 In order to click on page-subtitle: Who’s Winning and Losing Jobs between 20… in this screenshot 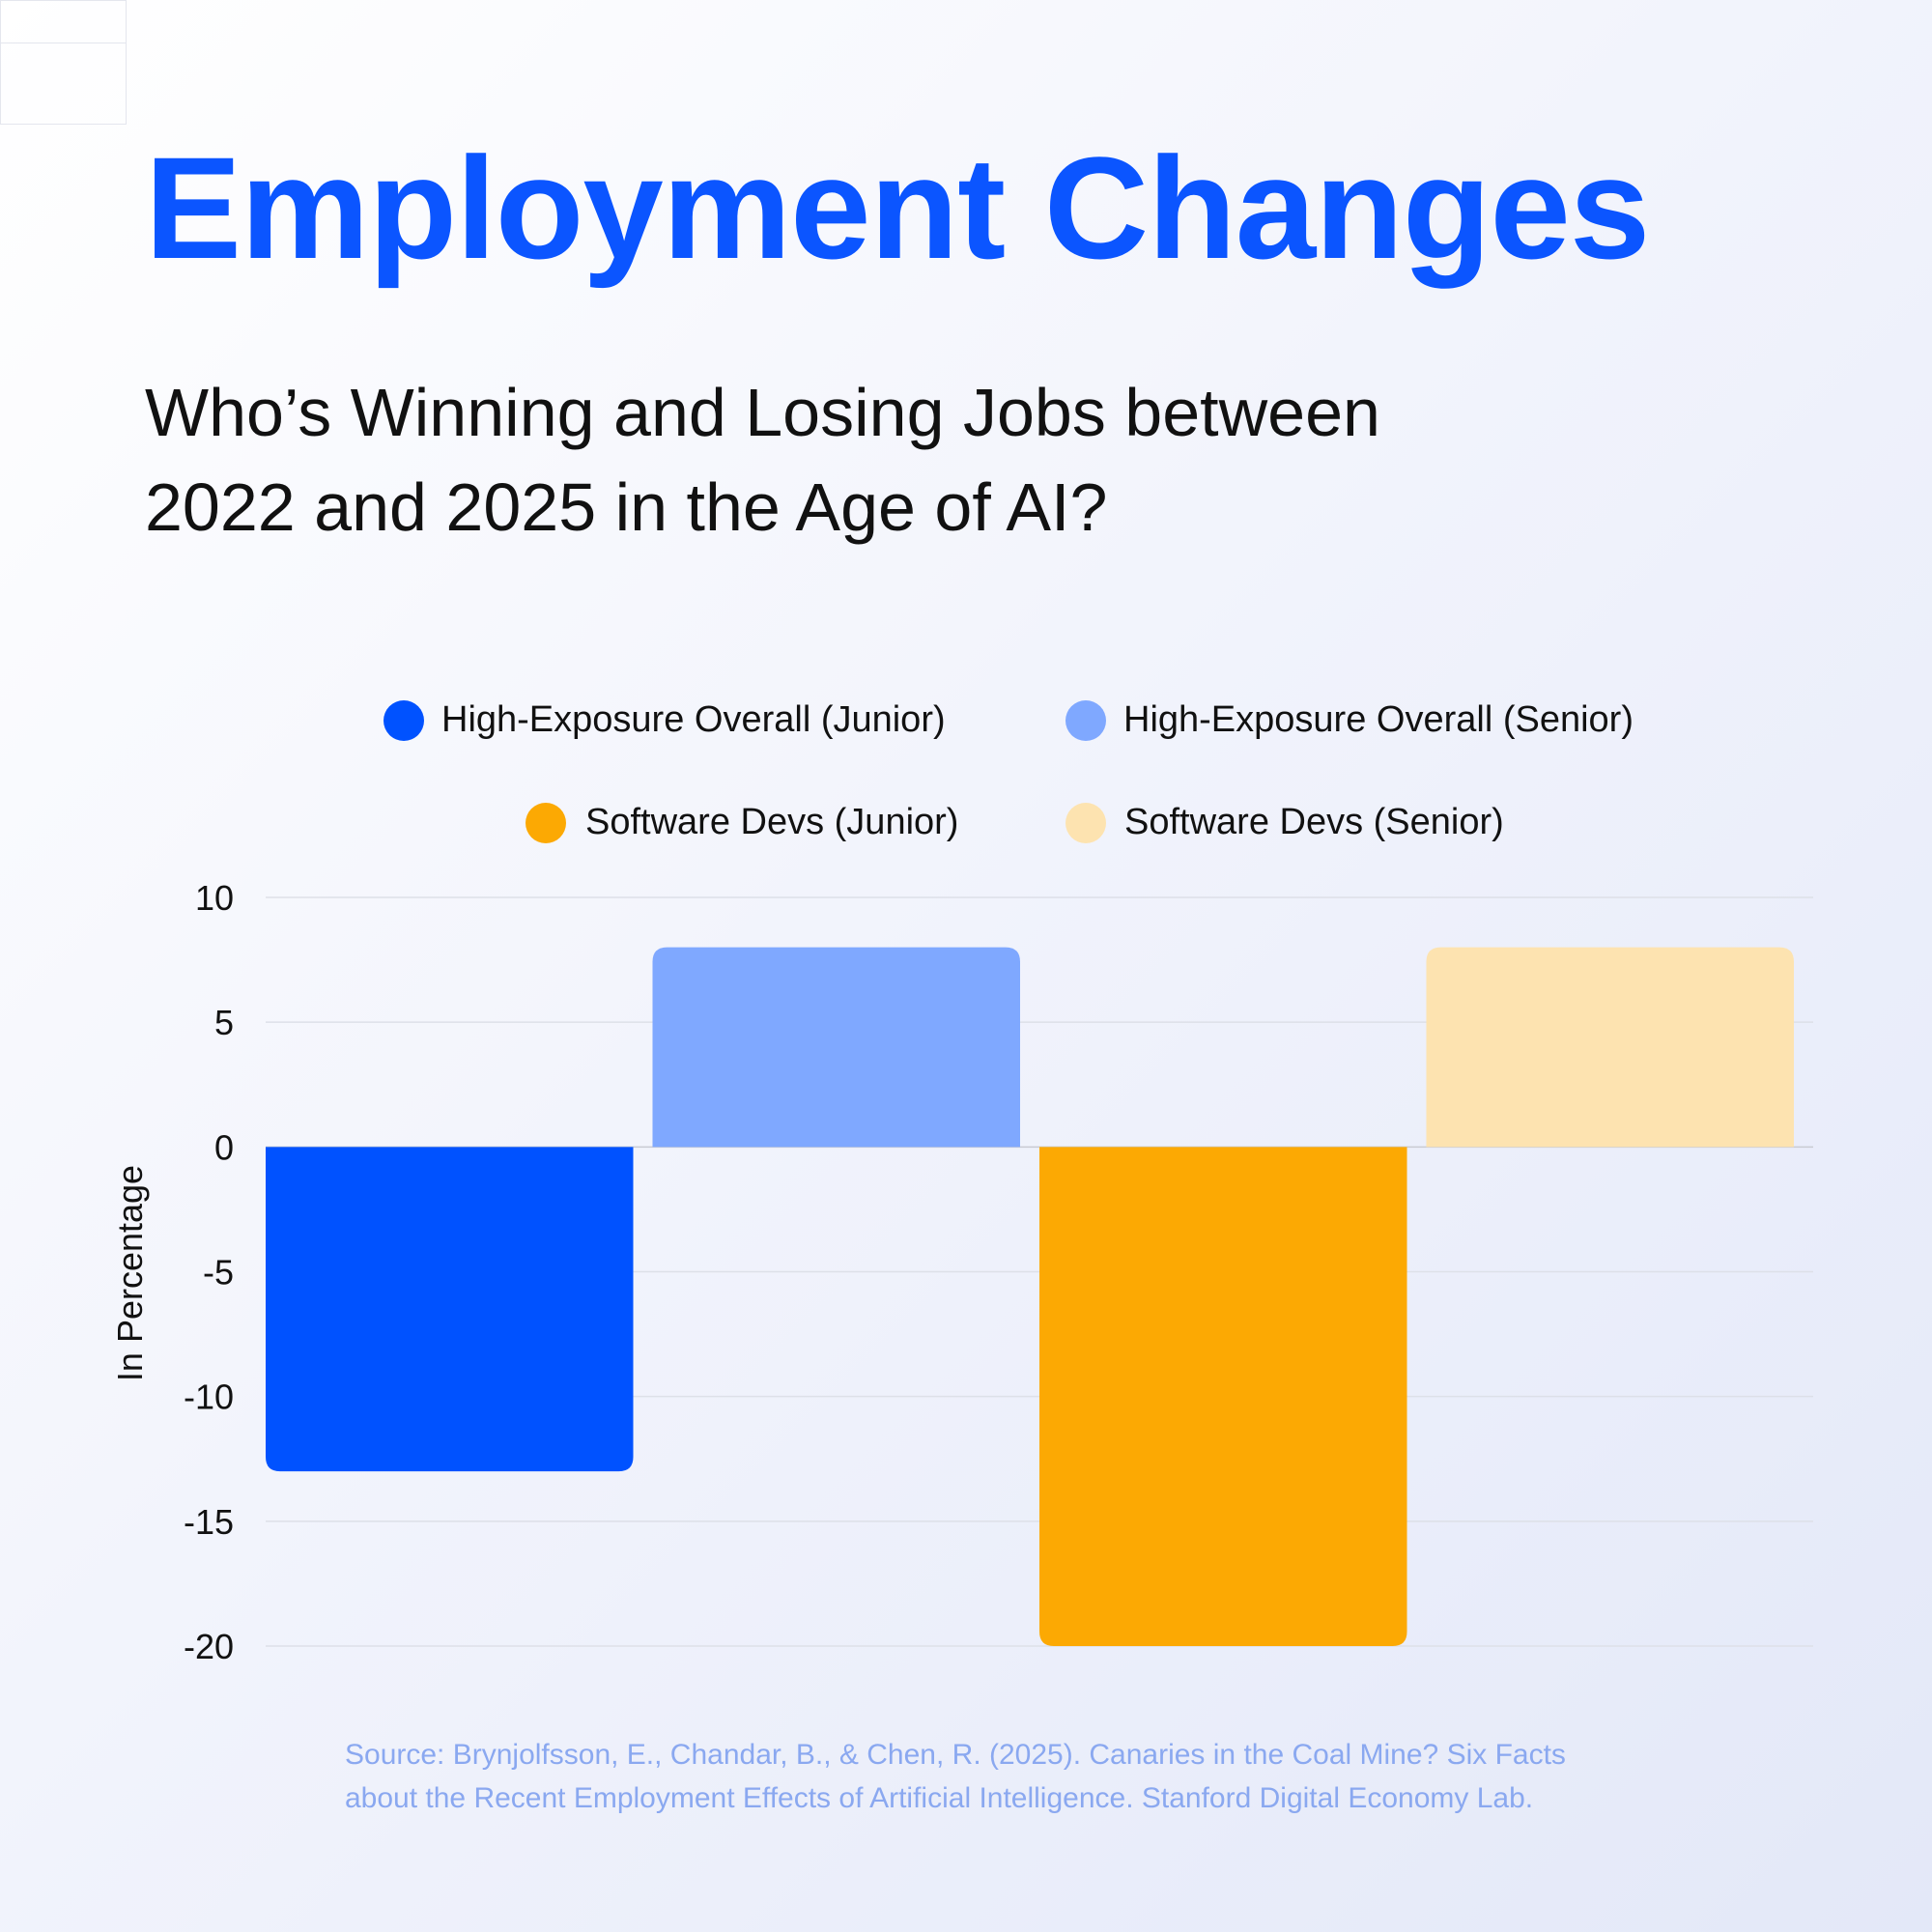, I will do `click(869, 459)`.